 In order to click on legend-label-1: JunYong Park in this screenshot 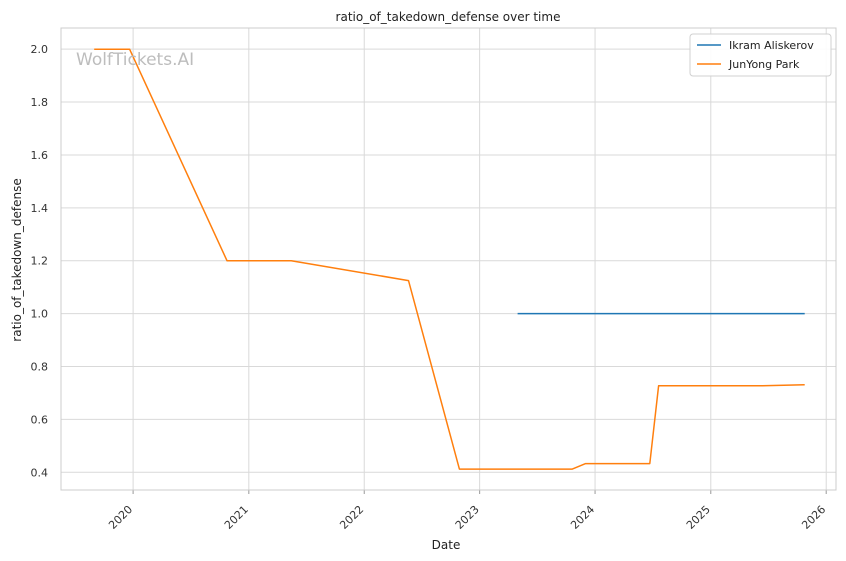, I will do `click(764, 64)`.